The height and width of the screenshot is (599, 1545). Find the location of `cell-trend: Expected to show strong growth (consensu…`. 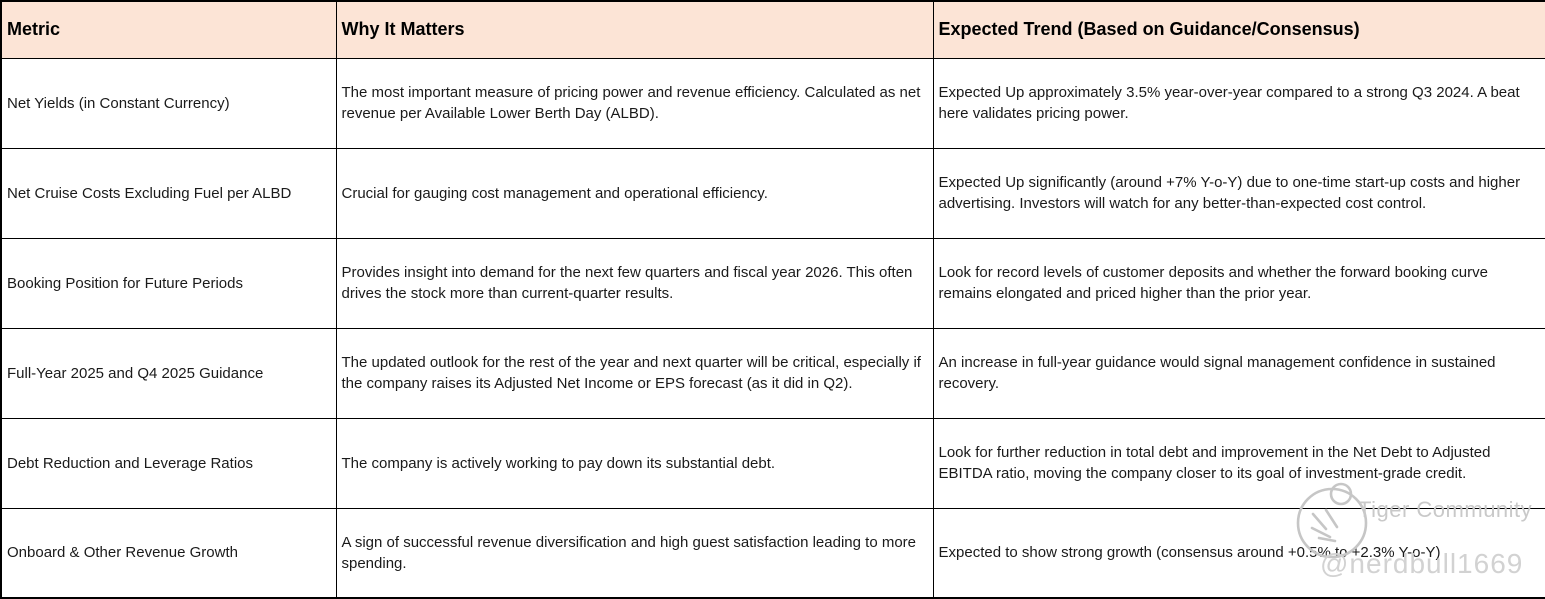

cell-trend: Expected to show strong growth (consensu… is located at coordinates (1238, 553).